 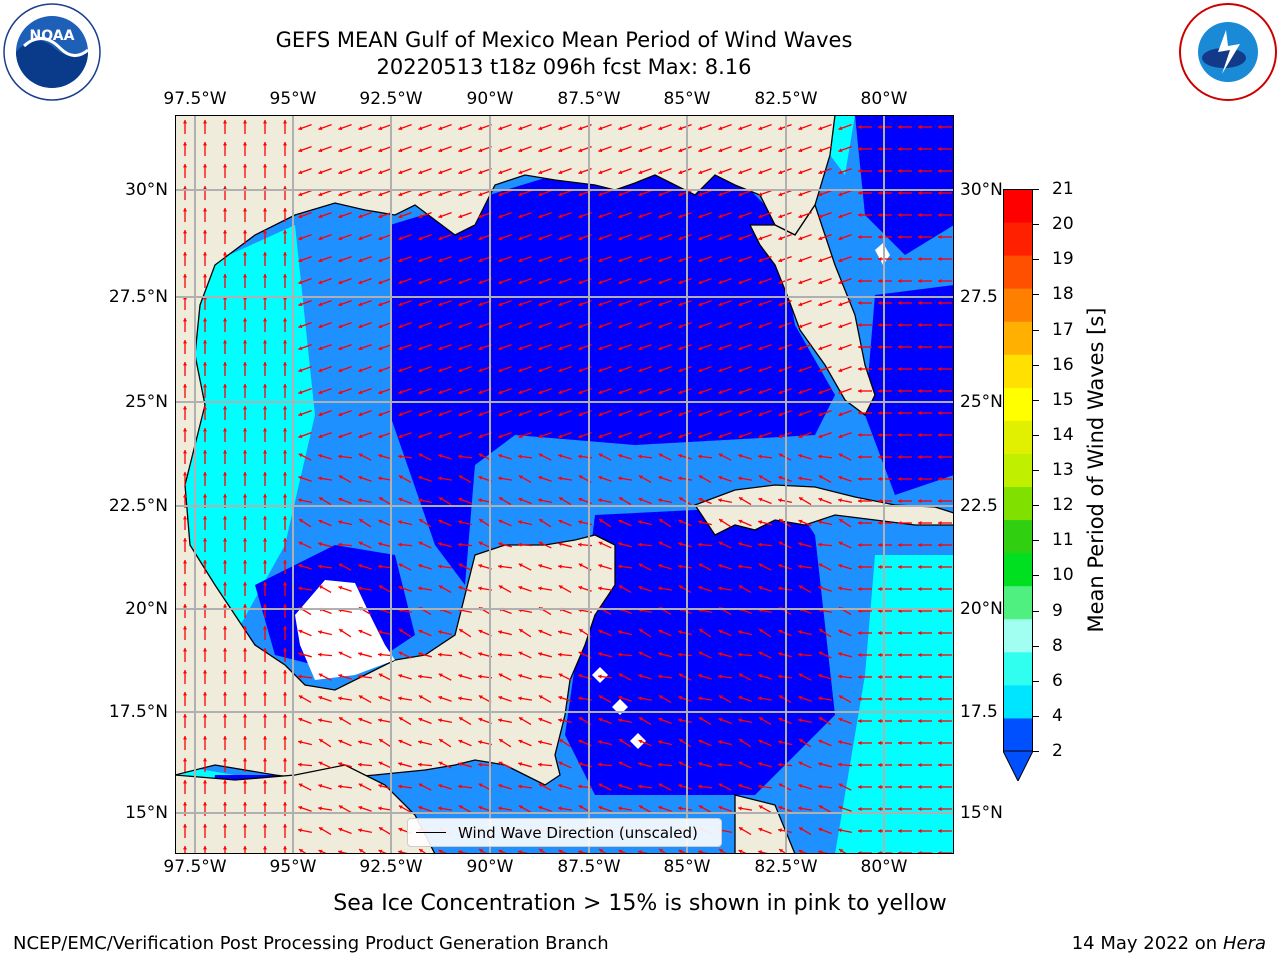 What do you see at coordinates (293, 867) in the screenshot?
I see `lon-label-bottom: 95°W` at bounding box center [293, 867].